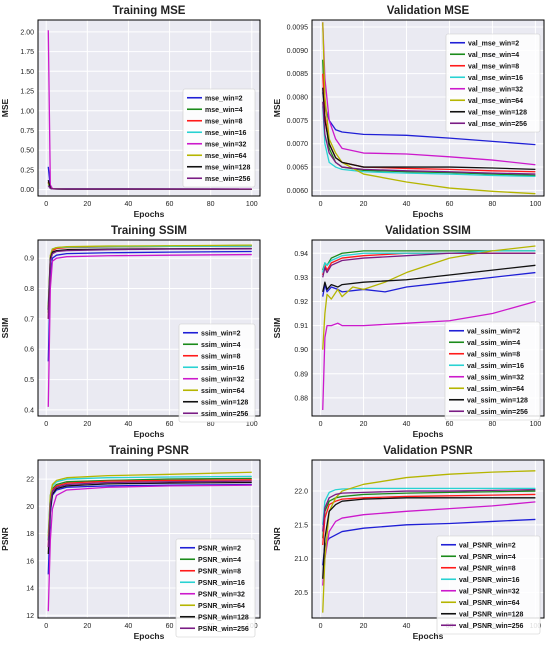 This screenshot has height=659, width=550. What do you see at coordinates (298, 28) in the screenshot?
I see `y-tick-label: 0.0095` at bounding box center [298, 28].